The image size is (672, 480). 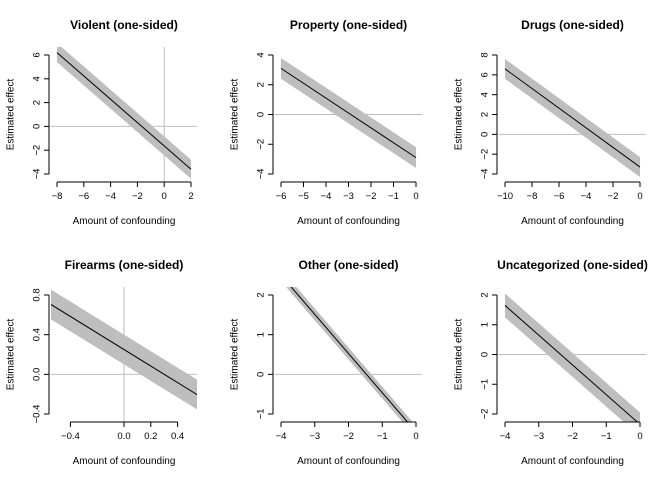 What do you see at coordinates (190, 196) in the screenshot?
I see `x-tick-label: 2` at bounding box center [190, 196].